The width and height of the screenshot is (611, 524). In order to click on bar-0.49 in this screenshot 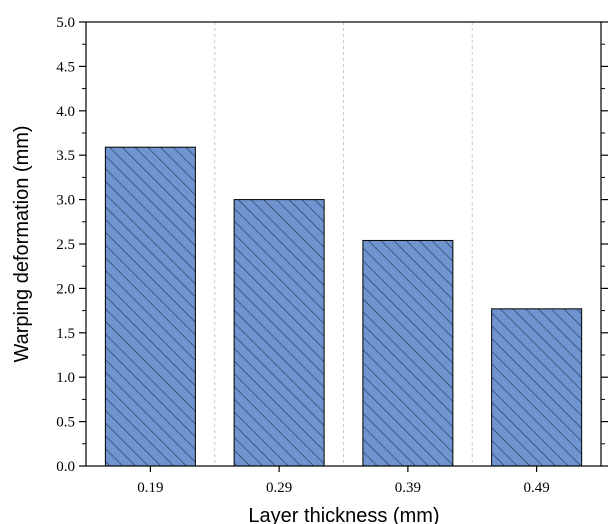, I will do `click(537, 387)`.